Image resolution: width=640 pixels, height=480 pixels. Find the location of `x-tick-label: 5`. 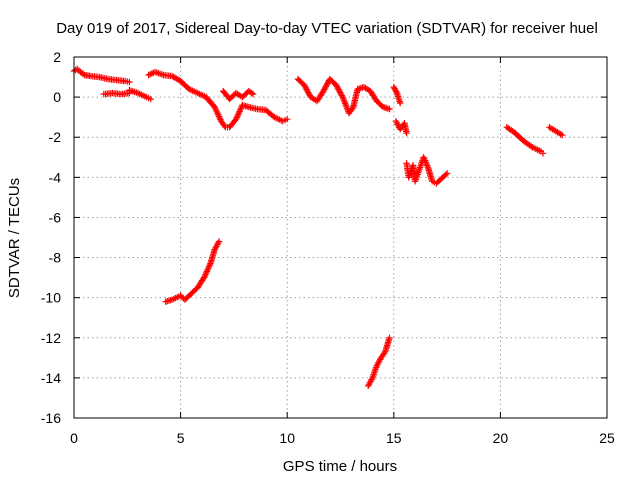

x-tick-label: 5 is located at coordinates (181, 438).